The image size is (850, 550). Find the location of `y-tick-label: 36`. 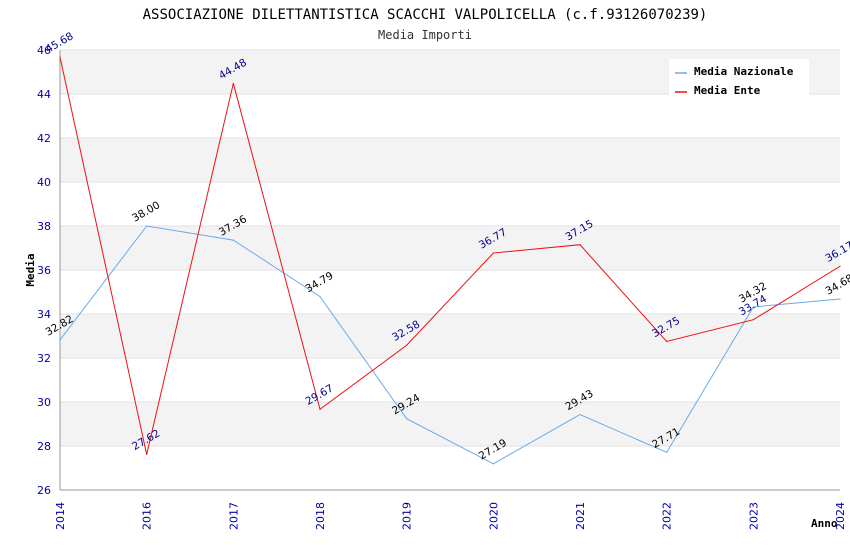

y-tick-label: 36 is located at coordinates (44, 270).